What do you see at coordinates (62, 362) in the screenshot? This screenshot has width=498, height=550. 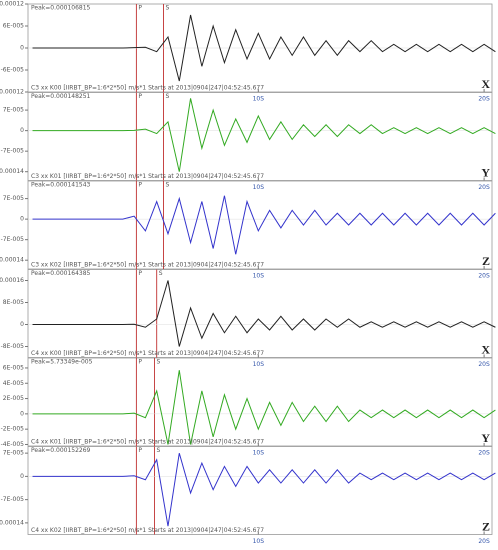 I see `peak-label: Peak=5.73349e-005` at bounding box center [62, 362].